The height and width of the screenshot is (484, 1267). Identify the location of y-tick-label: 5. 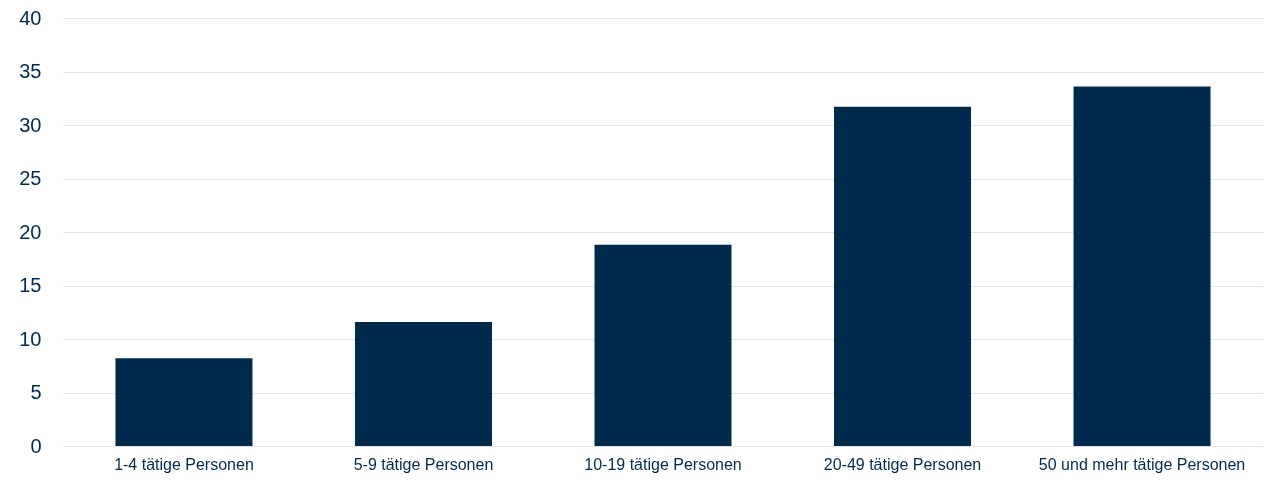
(36, 392).